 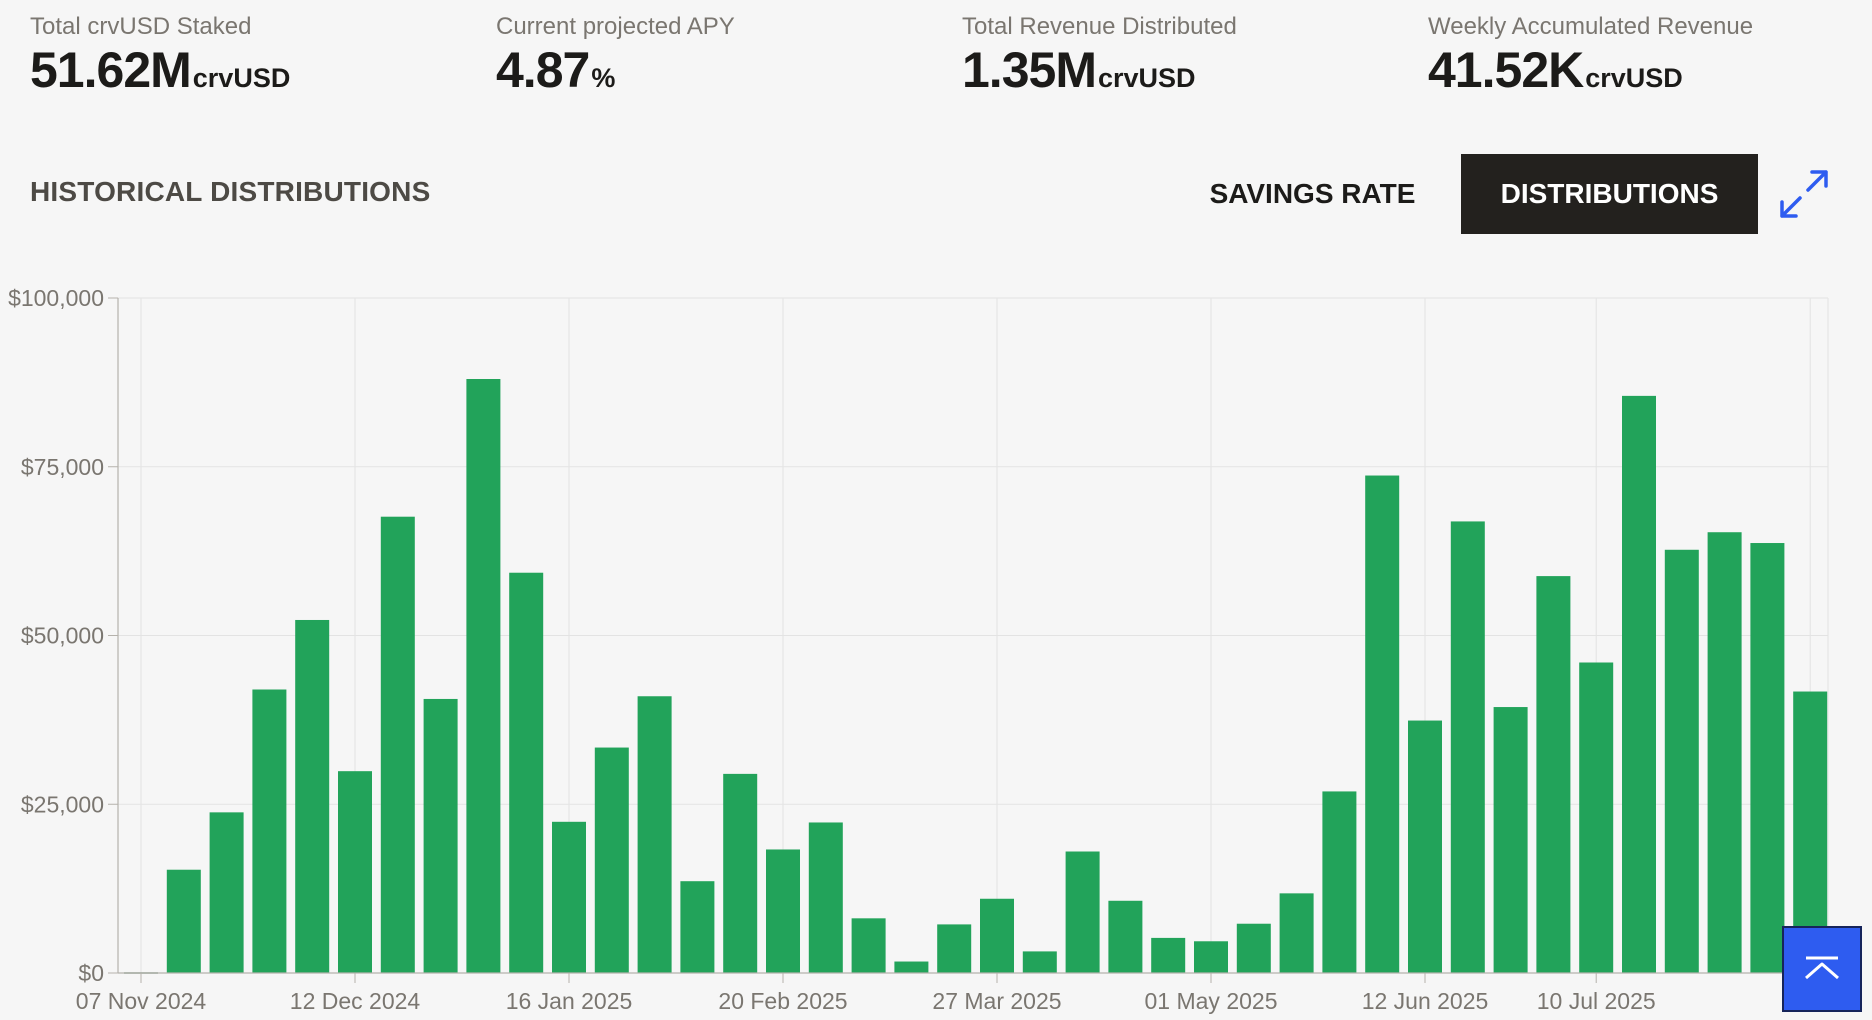 I want to click on x-tick-label: 07 Nov 2024, so click(x=141, y=1001).